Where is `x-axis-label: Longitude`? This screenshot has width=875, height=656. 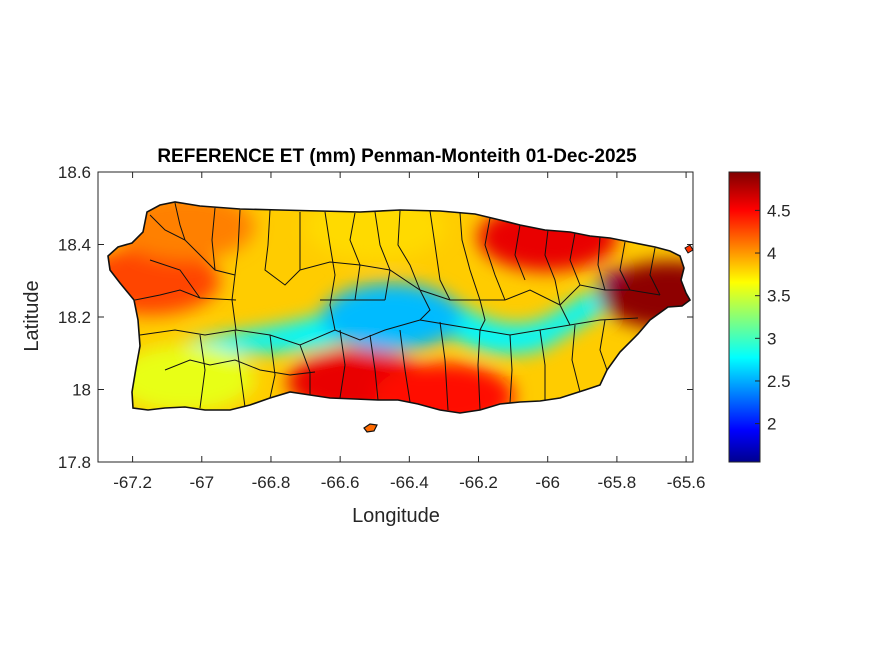 x-axis-label: Longitude is located at coordinates (396, 516).